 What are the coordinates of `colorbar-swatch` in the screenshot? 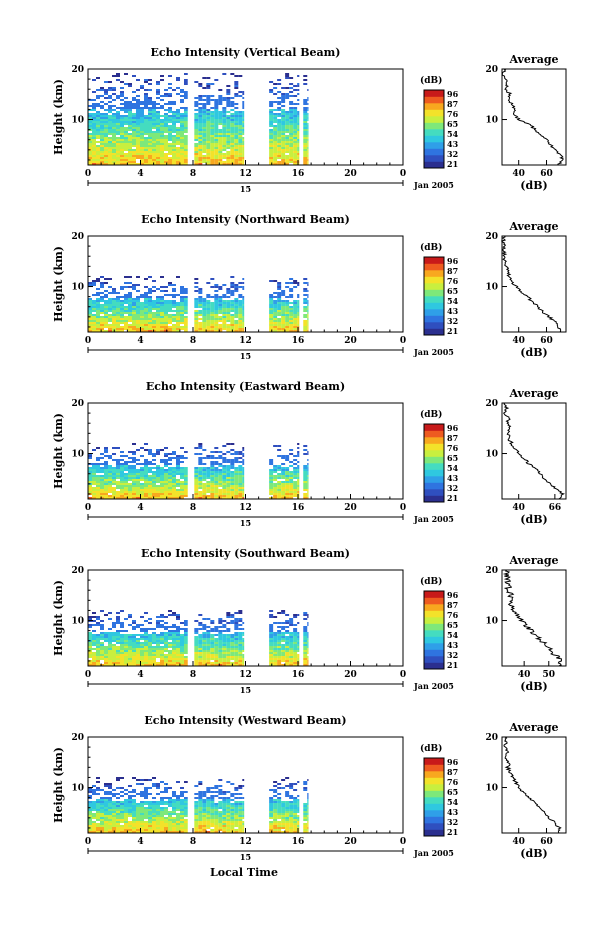 It's located at (434, 492).